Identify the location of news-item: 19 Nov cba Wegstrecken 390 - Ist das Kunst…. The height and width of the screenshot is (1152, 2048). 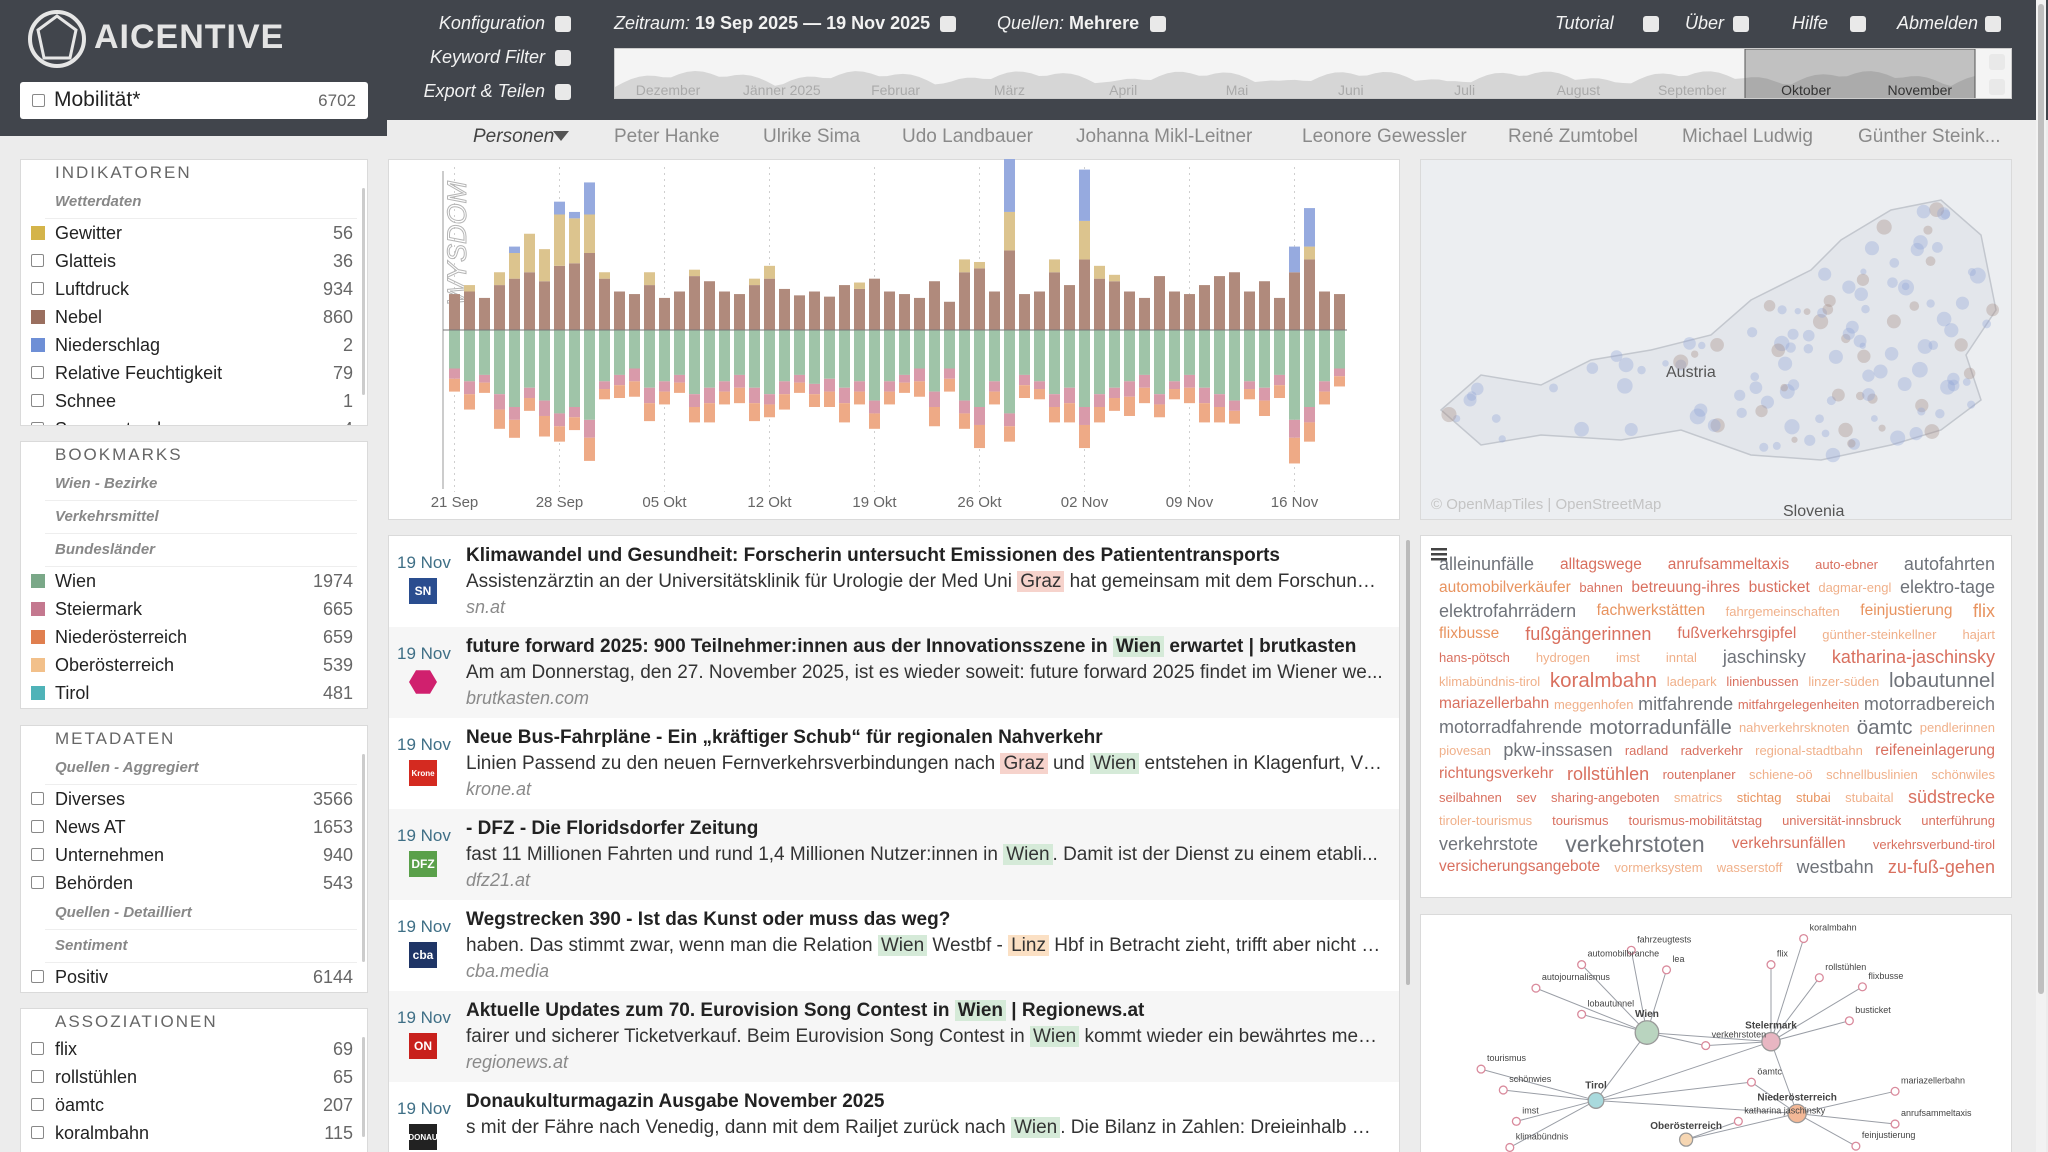
(894, 945).